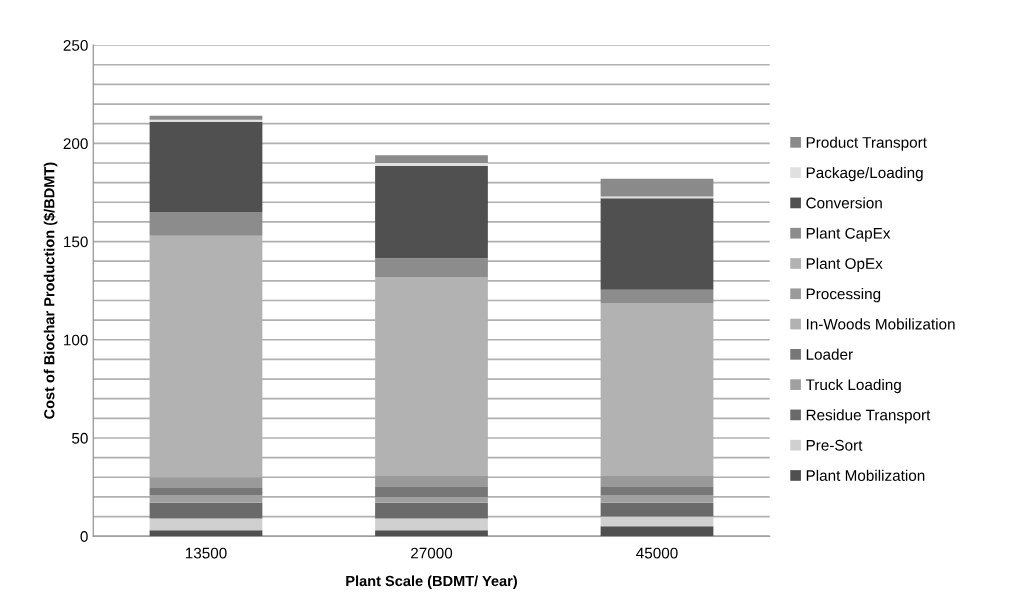  Describe the element at coordinates (431, 582) in the screenshot. I see `x-axis-title: Plant Scale (BDMT/ Year)` at that location.